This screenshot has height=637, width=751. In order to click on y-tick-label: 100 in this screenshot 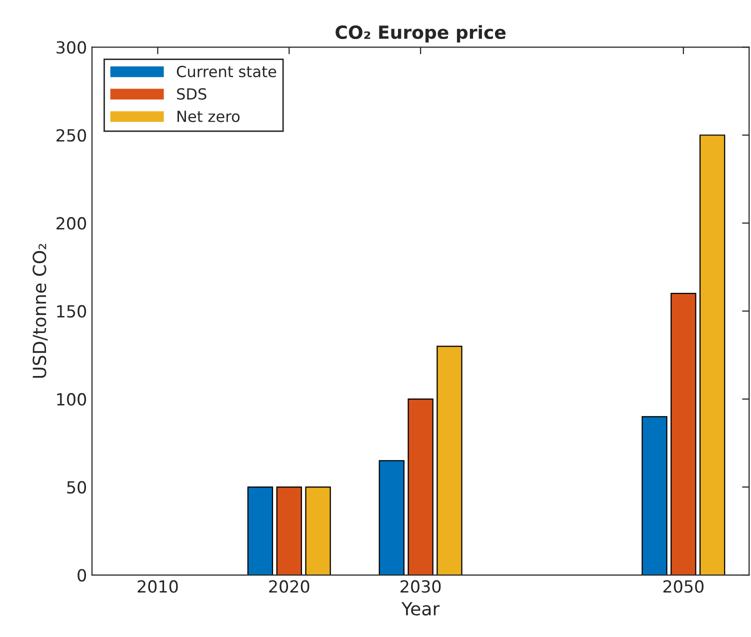, I will do `click(71, 399)`.